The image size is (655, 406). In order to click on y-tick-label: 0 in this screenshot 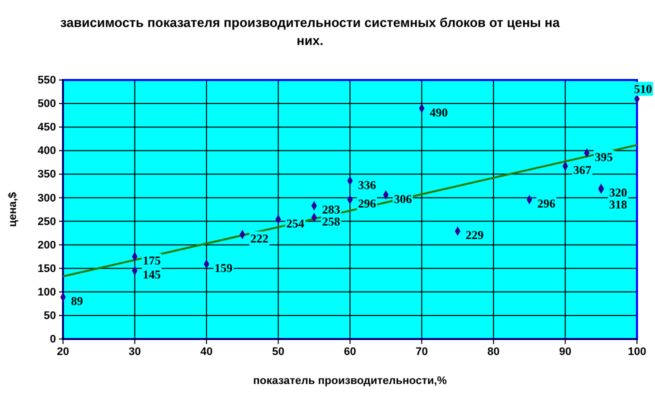, I will do `click(53, 340)`.